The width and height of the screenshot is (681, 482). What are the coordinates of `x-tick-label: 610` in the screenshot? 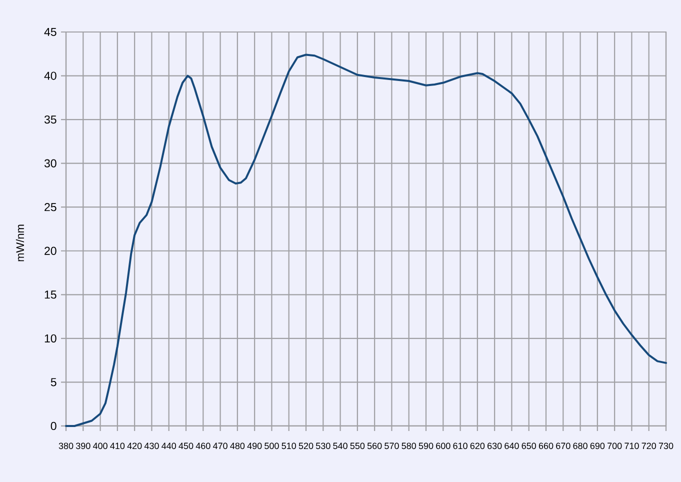 It's located at (460, 446).